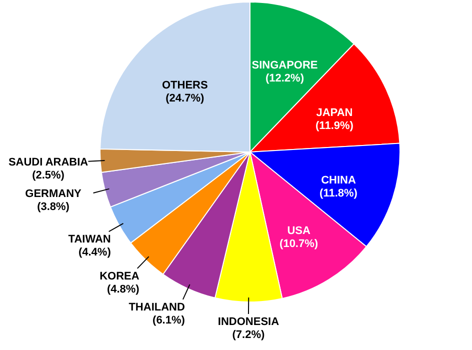  Describe the element at coordinates (185, 98) in the screenshot. I see `data-label: (24.7%)` at that location.